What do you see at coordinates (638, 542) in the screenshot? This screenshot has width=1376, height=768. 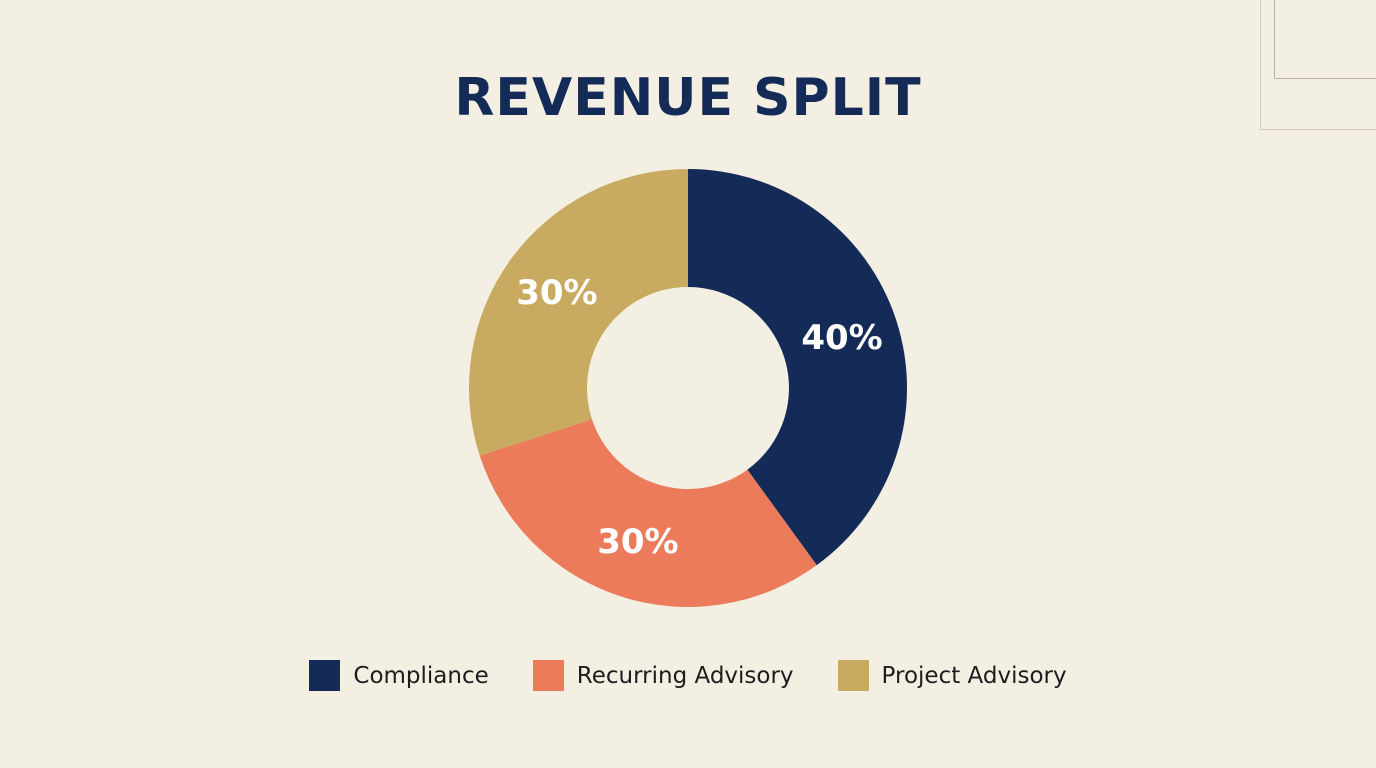 I see `slice-label-recurring-advisory: 30%` at bounding box center [638, 542].